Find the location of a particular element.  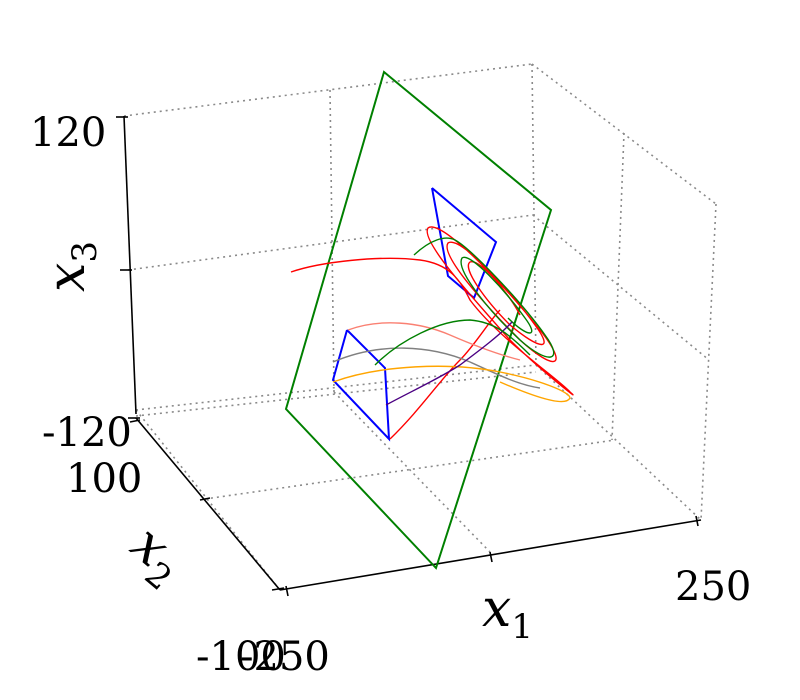

lower-blue-box is located at coordinates (361, 385).